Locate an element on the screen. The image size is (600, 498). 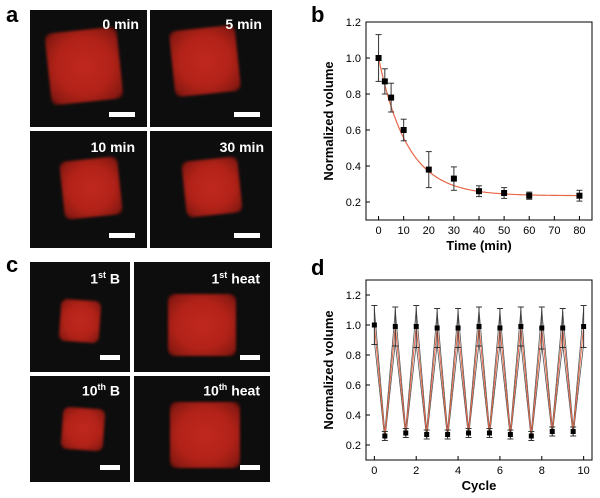
panel-letter-d: d is located at coordinates (318, 267).